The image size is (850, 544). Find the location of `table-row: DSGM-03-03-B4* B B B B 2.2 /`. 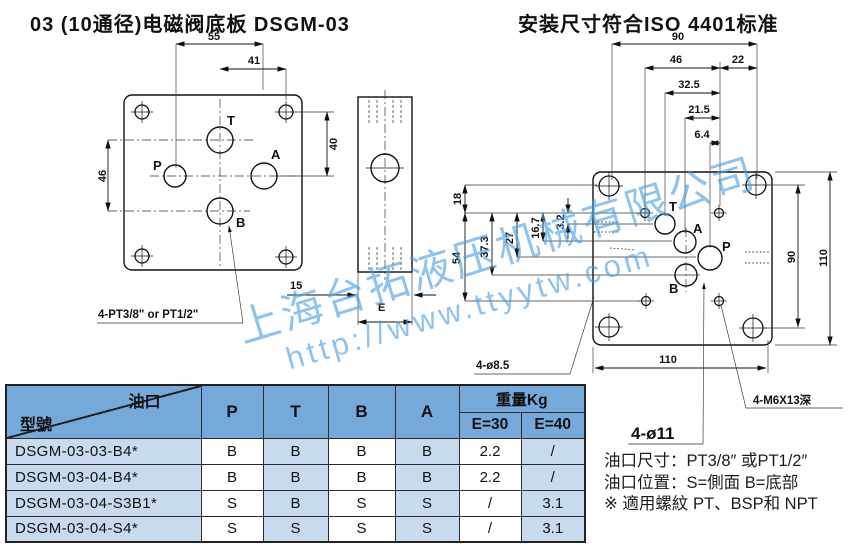

table-row: DSGM-03-03-B4* B B B B 2.2 / is located at coordinates (295, 451).